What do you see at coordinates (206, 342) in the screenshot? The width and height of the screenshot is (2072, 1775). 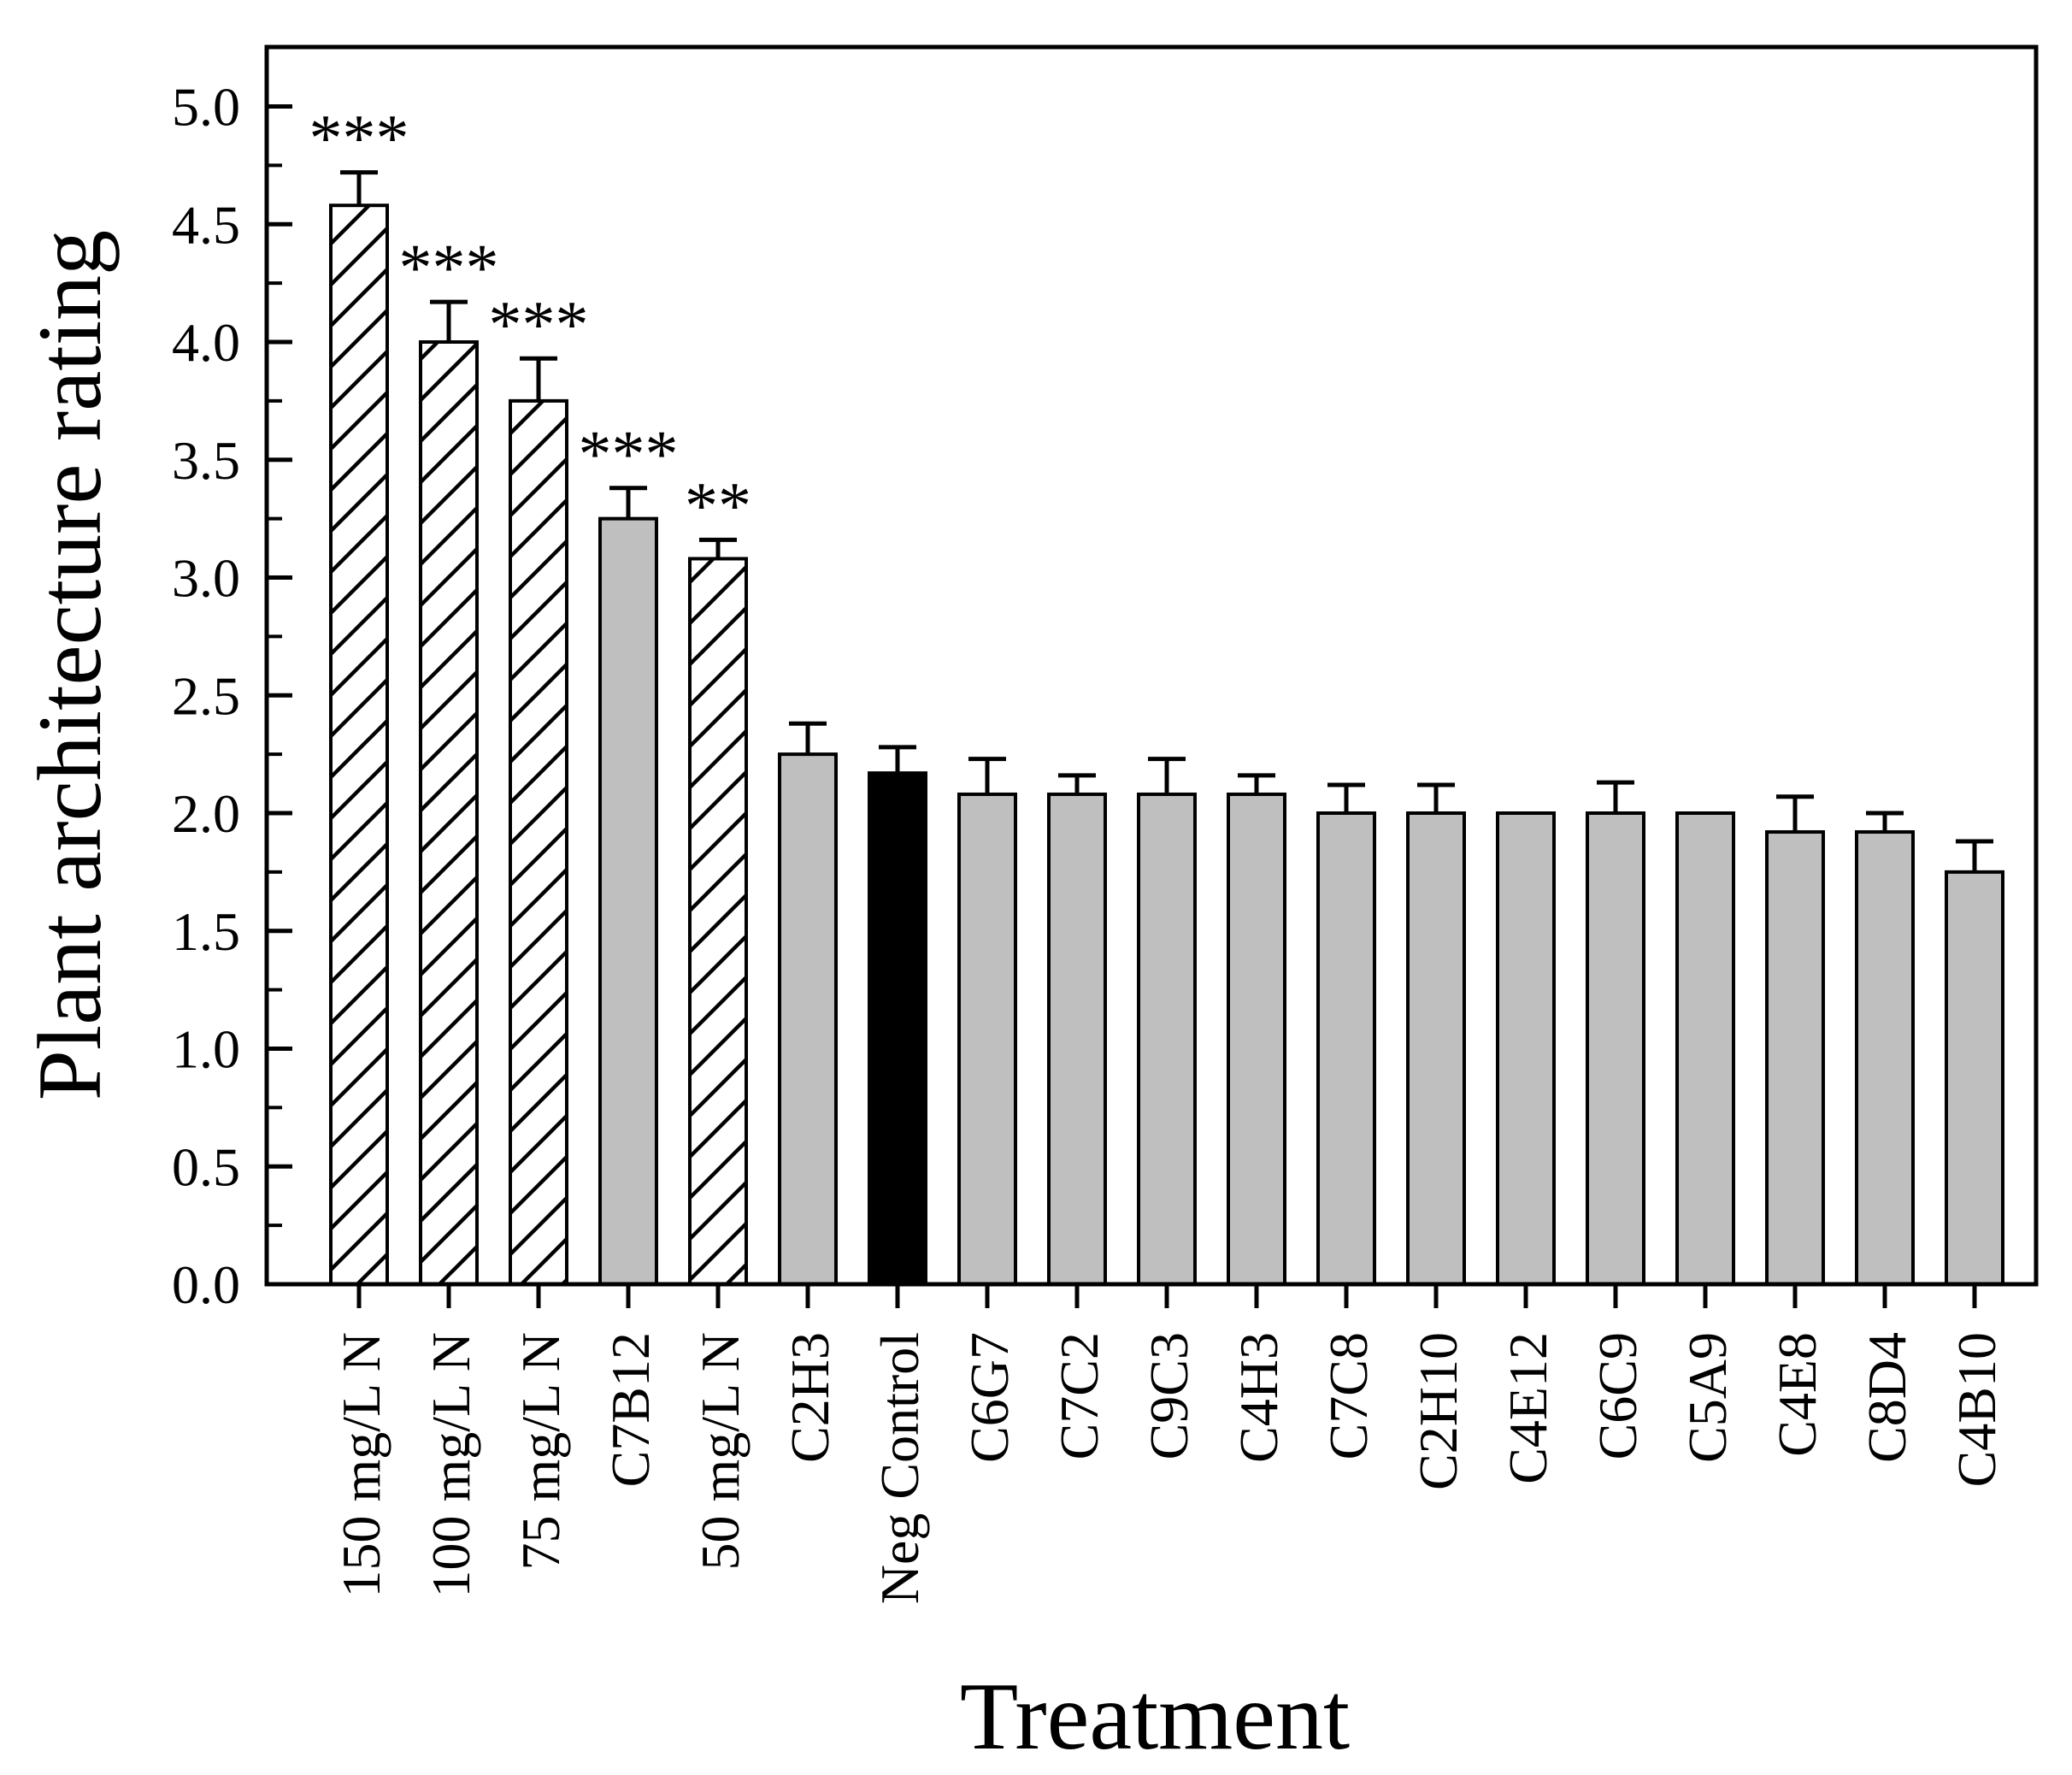 I see `y-tick-label: 4.0` at bounding box center [206, 342].